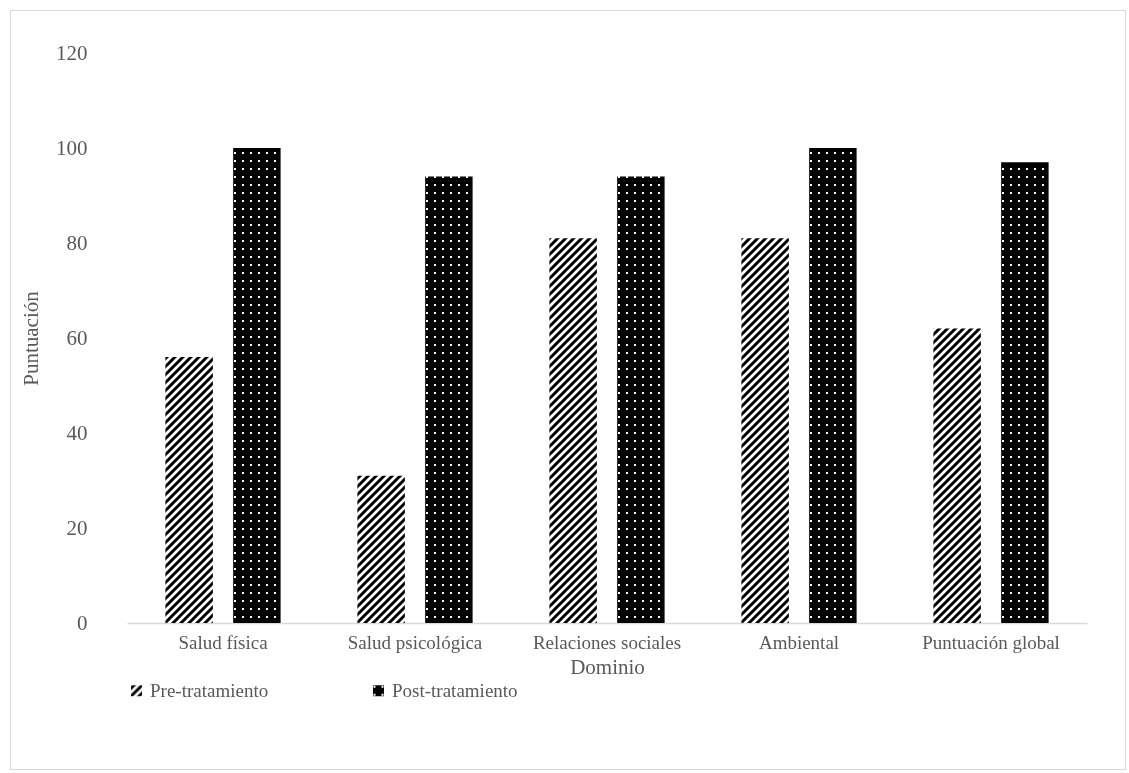 Image resolution: width=1129 pixels, height=773 pixels. I want to click on x-tick-label: Salud física, so click(223, 642).